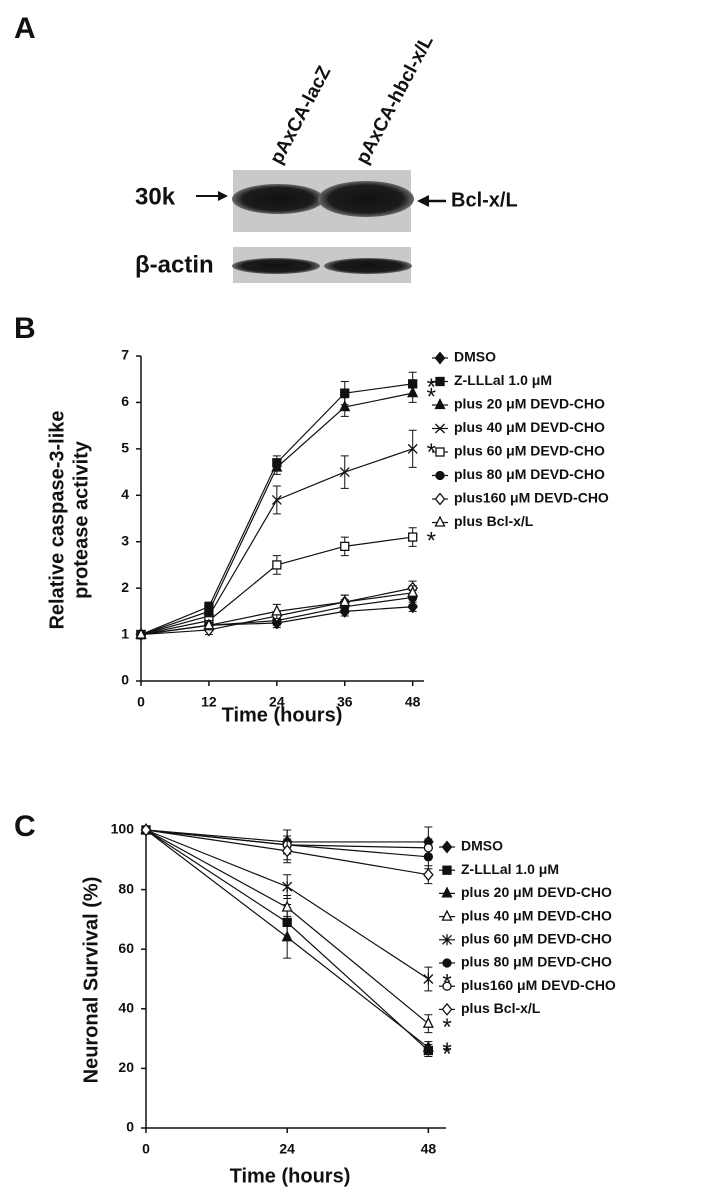 The image size is (721, 1199). Describe the element at coordinates (25, 328) in the screenshot. I see `panel-label: B` at that location.